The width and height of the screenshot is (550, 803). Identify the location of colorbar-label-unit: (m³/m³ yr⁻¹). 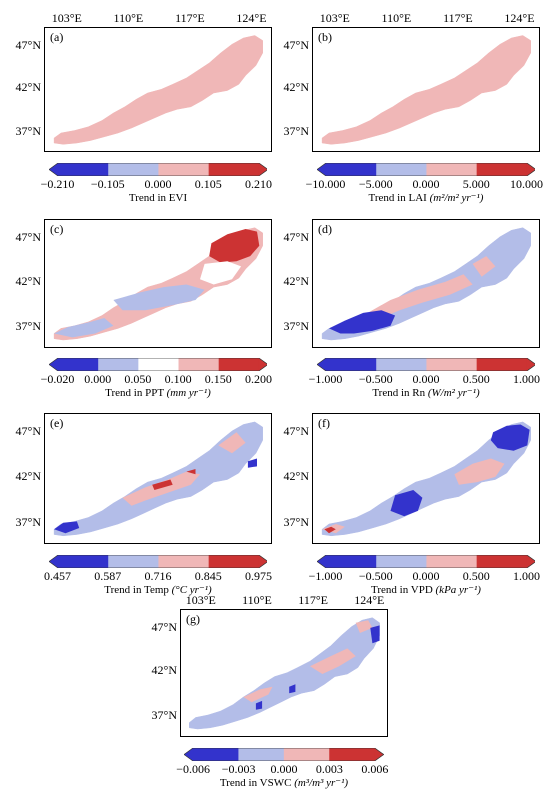
(321, 783).